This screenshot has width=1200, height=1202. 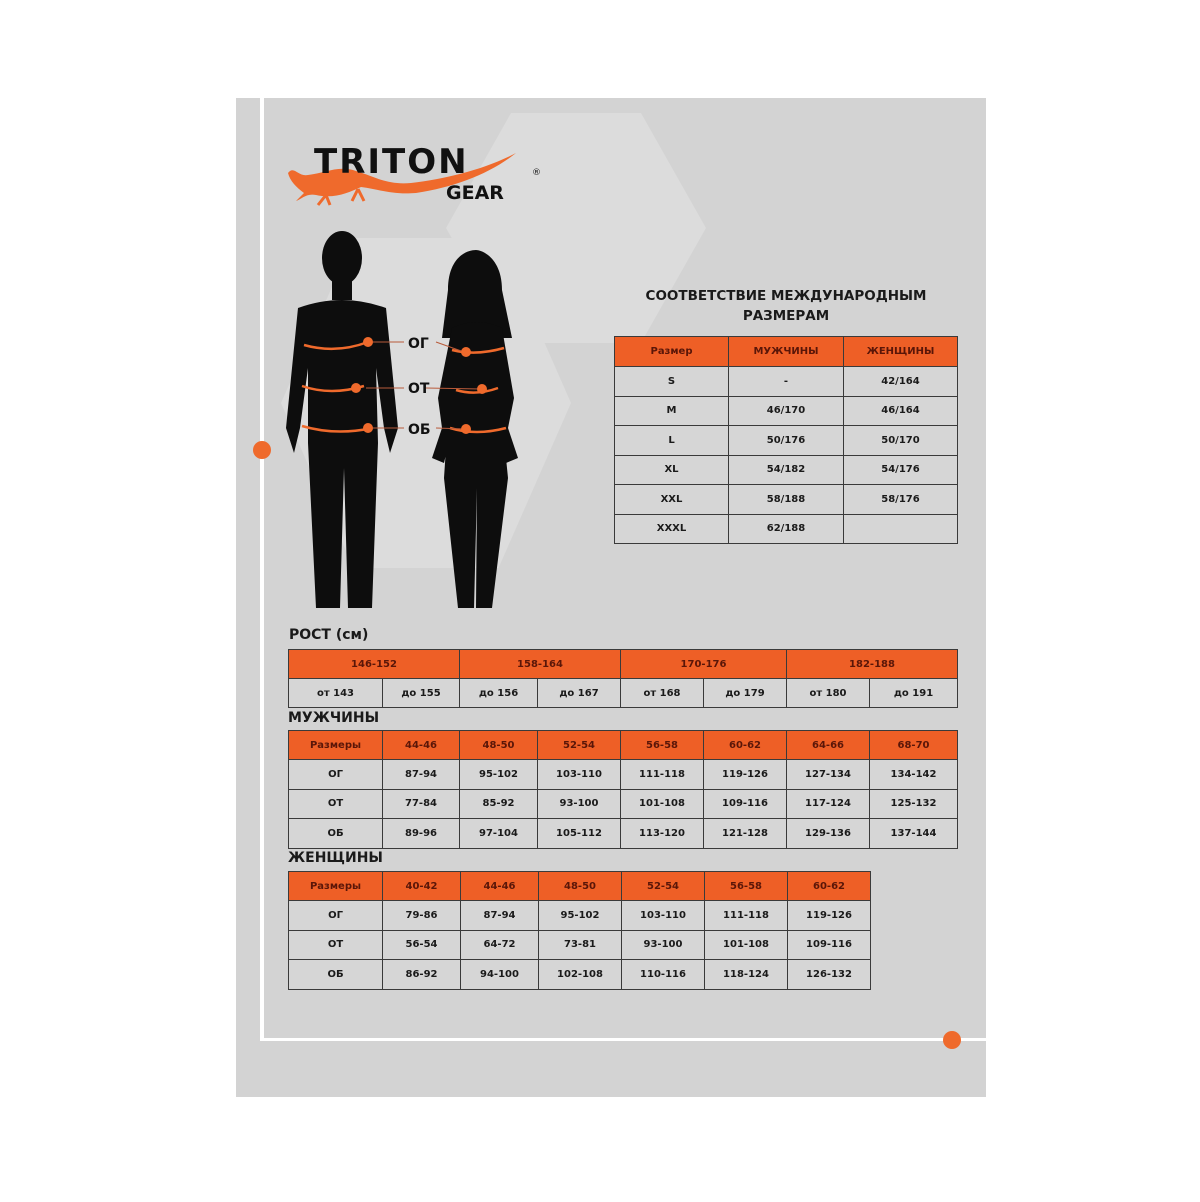 I want to click on table-cell: 89-96, so click(x=421, y=833).